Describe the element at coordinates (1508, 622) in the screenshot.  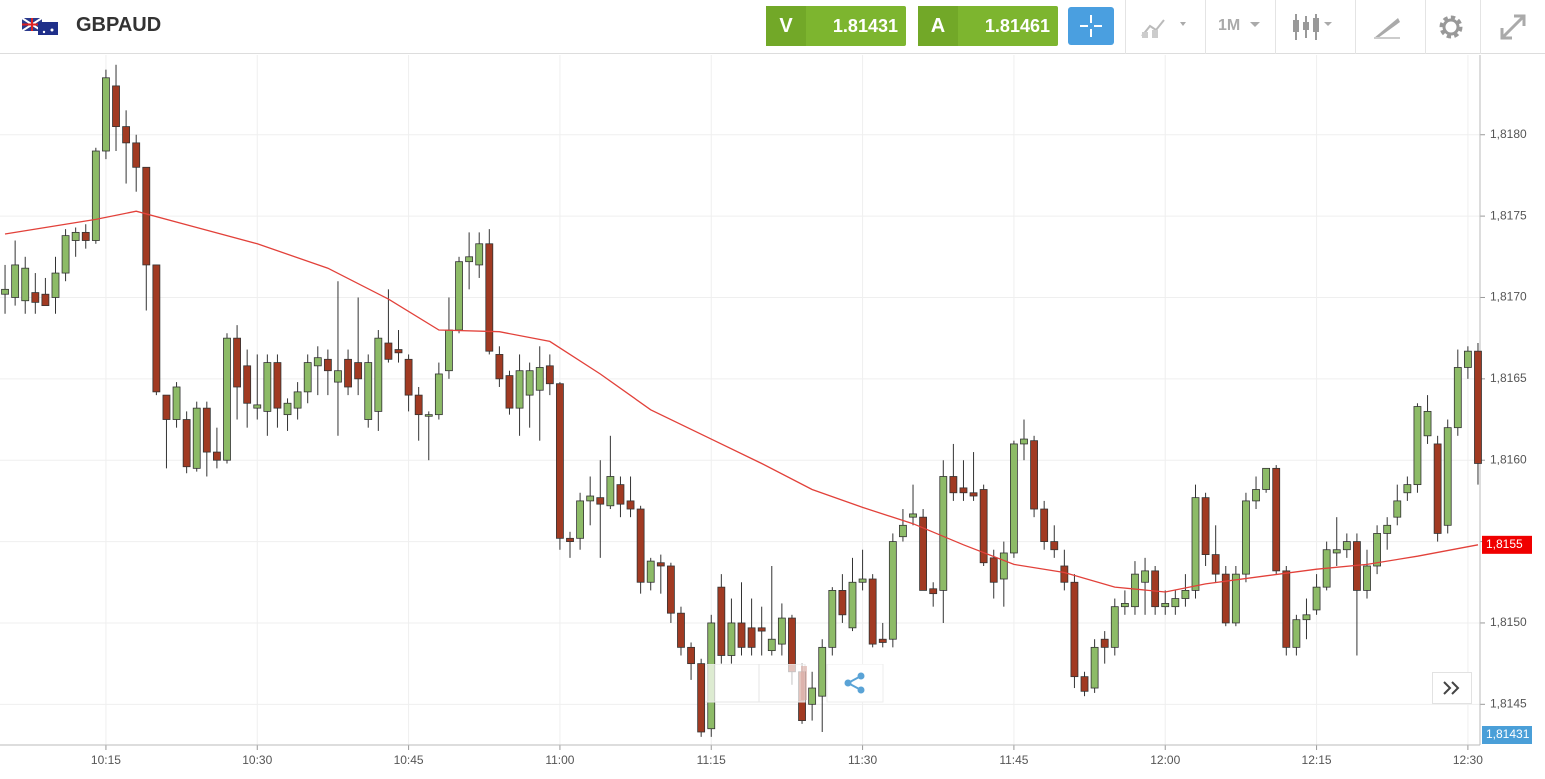
I see `y-tick-label: 1,8150` at that location.